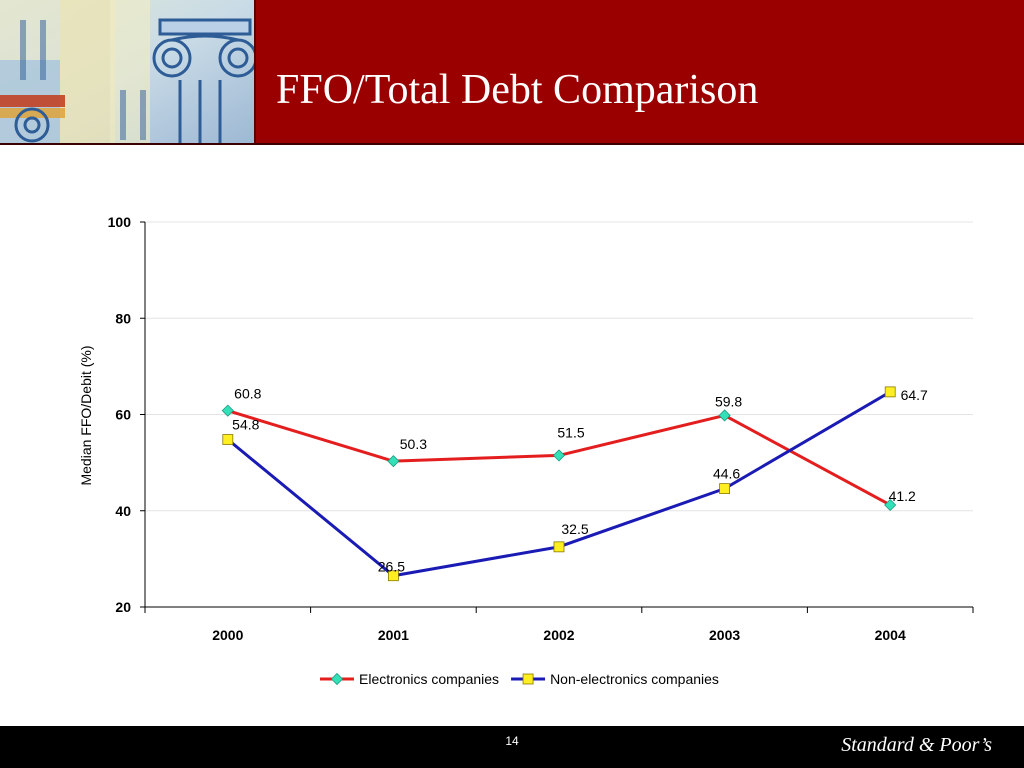  I want to click on y-tick-label: 100, so click(120, 222).